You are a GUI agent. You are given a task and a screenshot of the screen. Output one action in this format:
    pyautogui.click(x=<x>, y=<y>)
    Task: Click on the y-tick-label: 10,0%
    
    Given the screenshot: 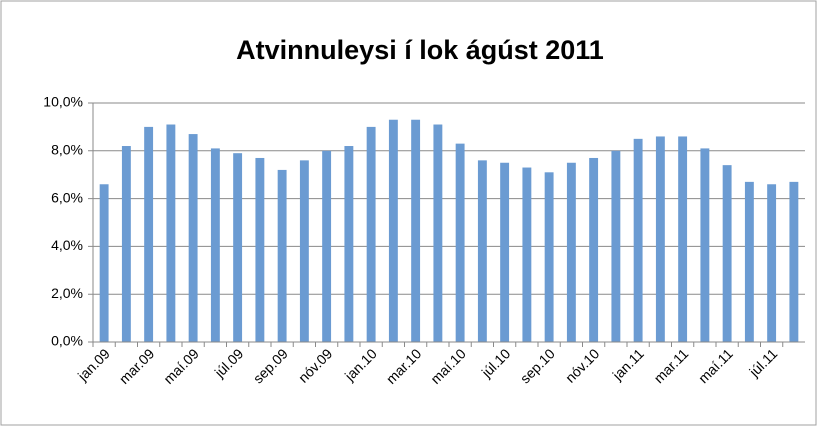 What is the action you would take?
    pyautogui.click(x=63, y=102)
    